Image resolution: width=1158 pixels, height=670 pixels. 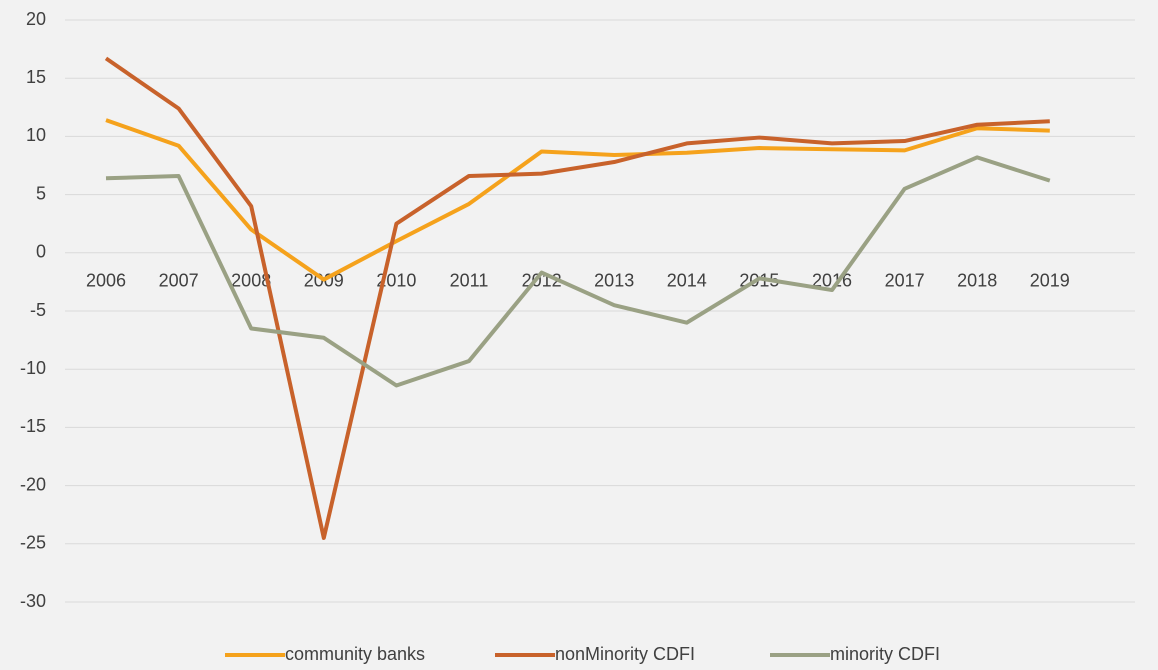 What do you see at coordinates (1050, 281) in the screenshot?
I see `x-tick-label: 2019` at bounding box center [1050, 281].